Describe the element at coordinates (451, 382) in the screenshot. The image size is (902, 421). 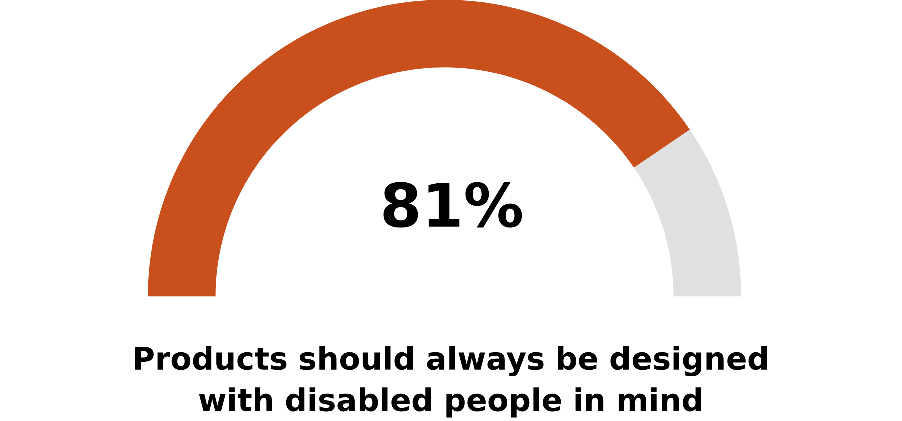
I see `text: Products should always be designed with disabled people in mind` at that location.